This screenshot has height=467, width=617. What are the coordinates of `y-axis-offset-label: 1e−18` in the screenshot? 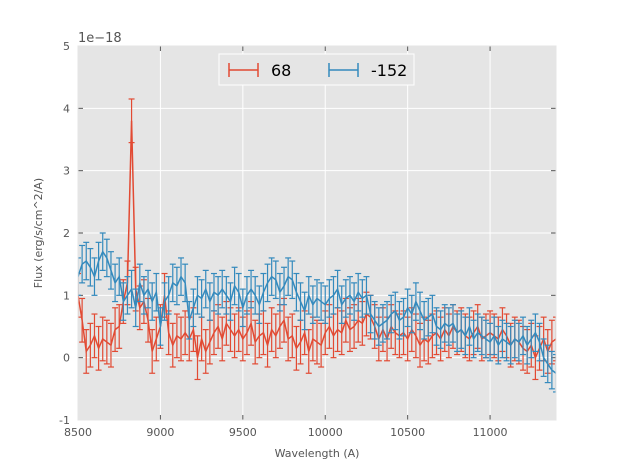 It's located at (100, 38).